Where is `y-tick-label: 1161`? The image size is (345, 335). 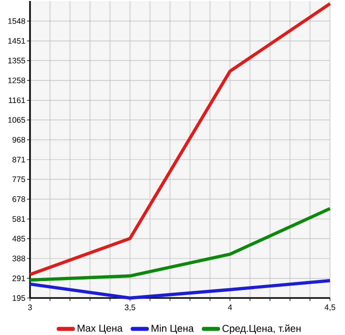
y-tick-label: 1161 is located at coordinates (17, 100).